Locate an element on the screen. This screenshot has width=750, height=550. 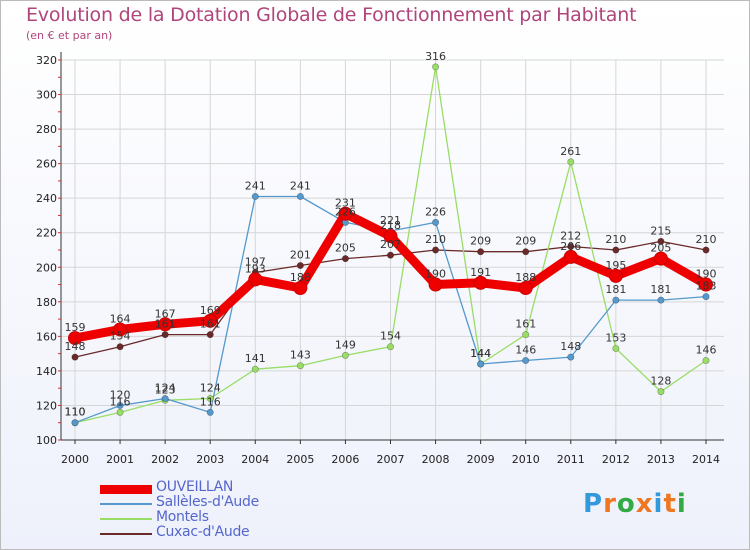
legend-label: Montels is located at coordinates (182, 517).